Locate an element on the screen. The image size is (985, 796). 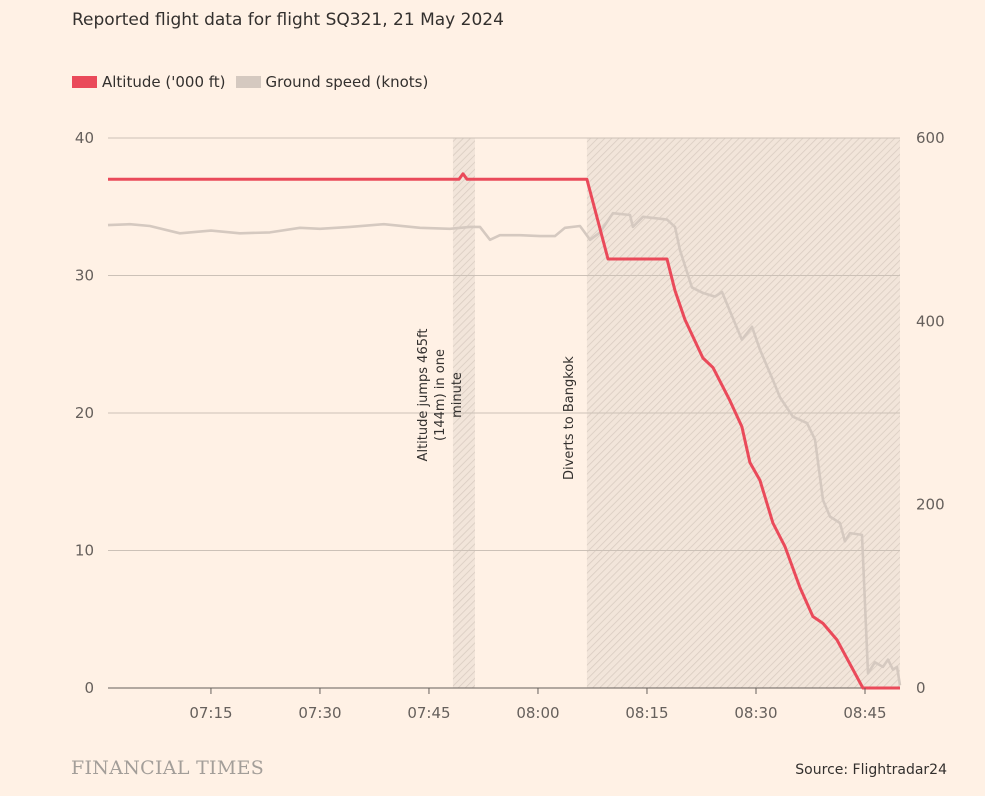
annotation-line: minute is located at coordinates (457, 395).